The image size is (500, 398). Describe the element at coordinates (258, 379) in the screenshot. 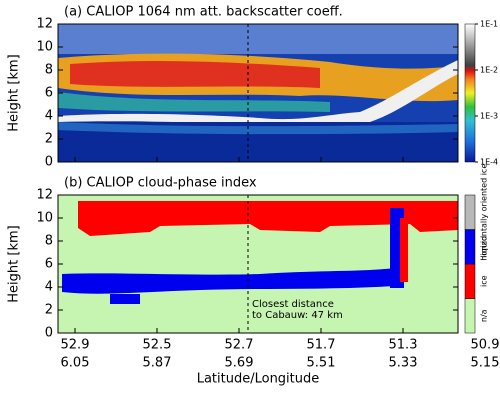

I see `x-axis-label: Latitude/Longitude` at that location.